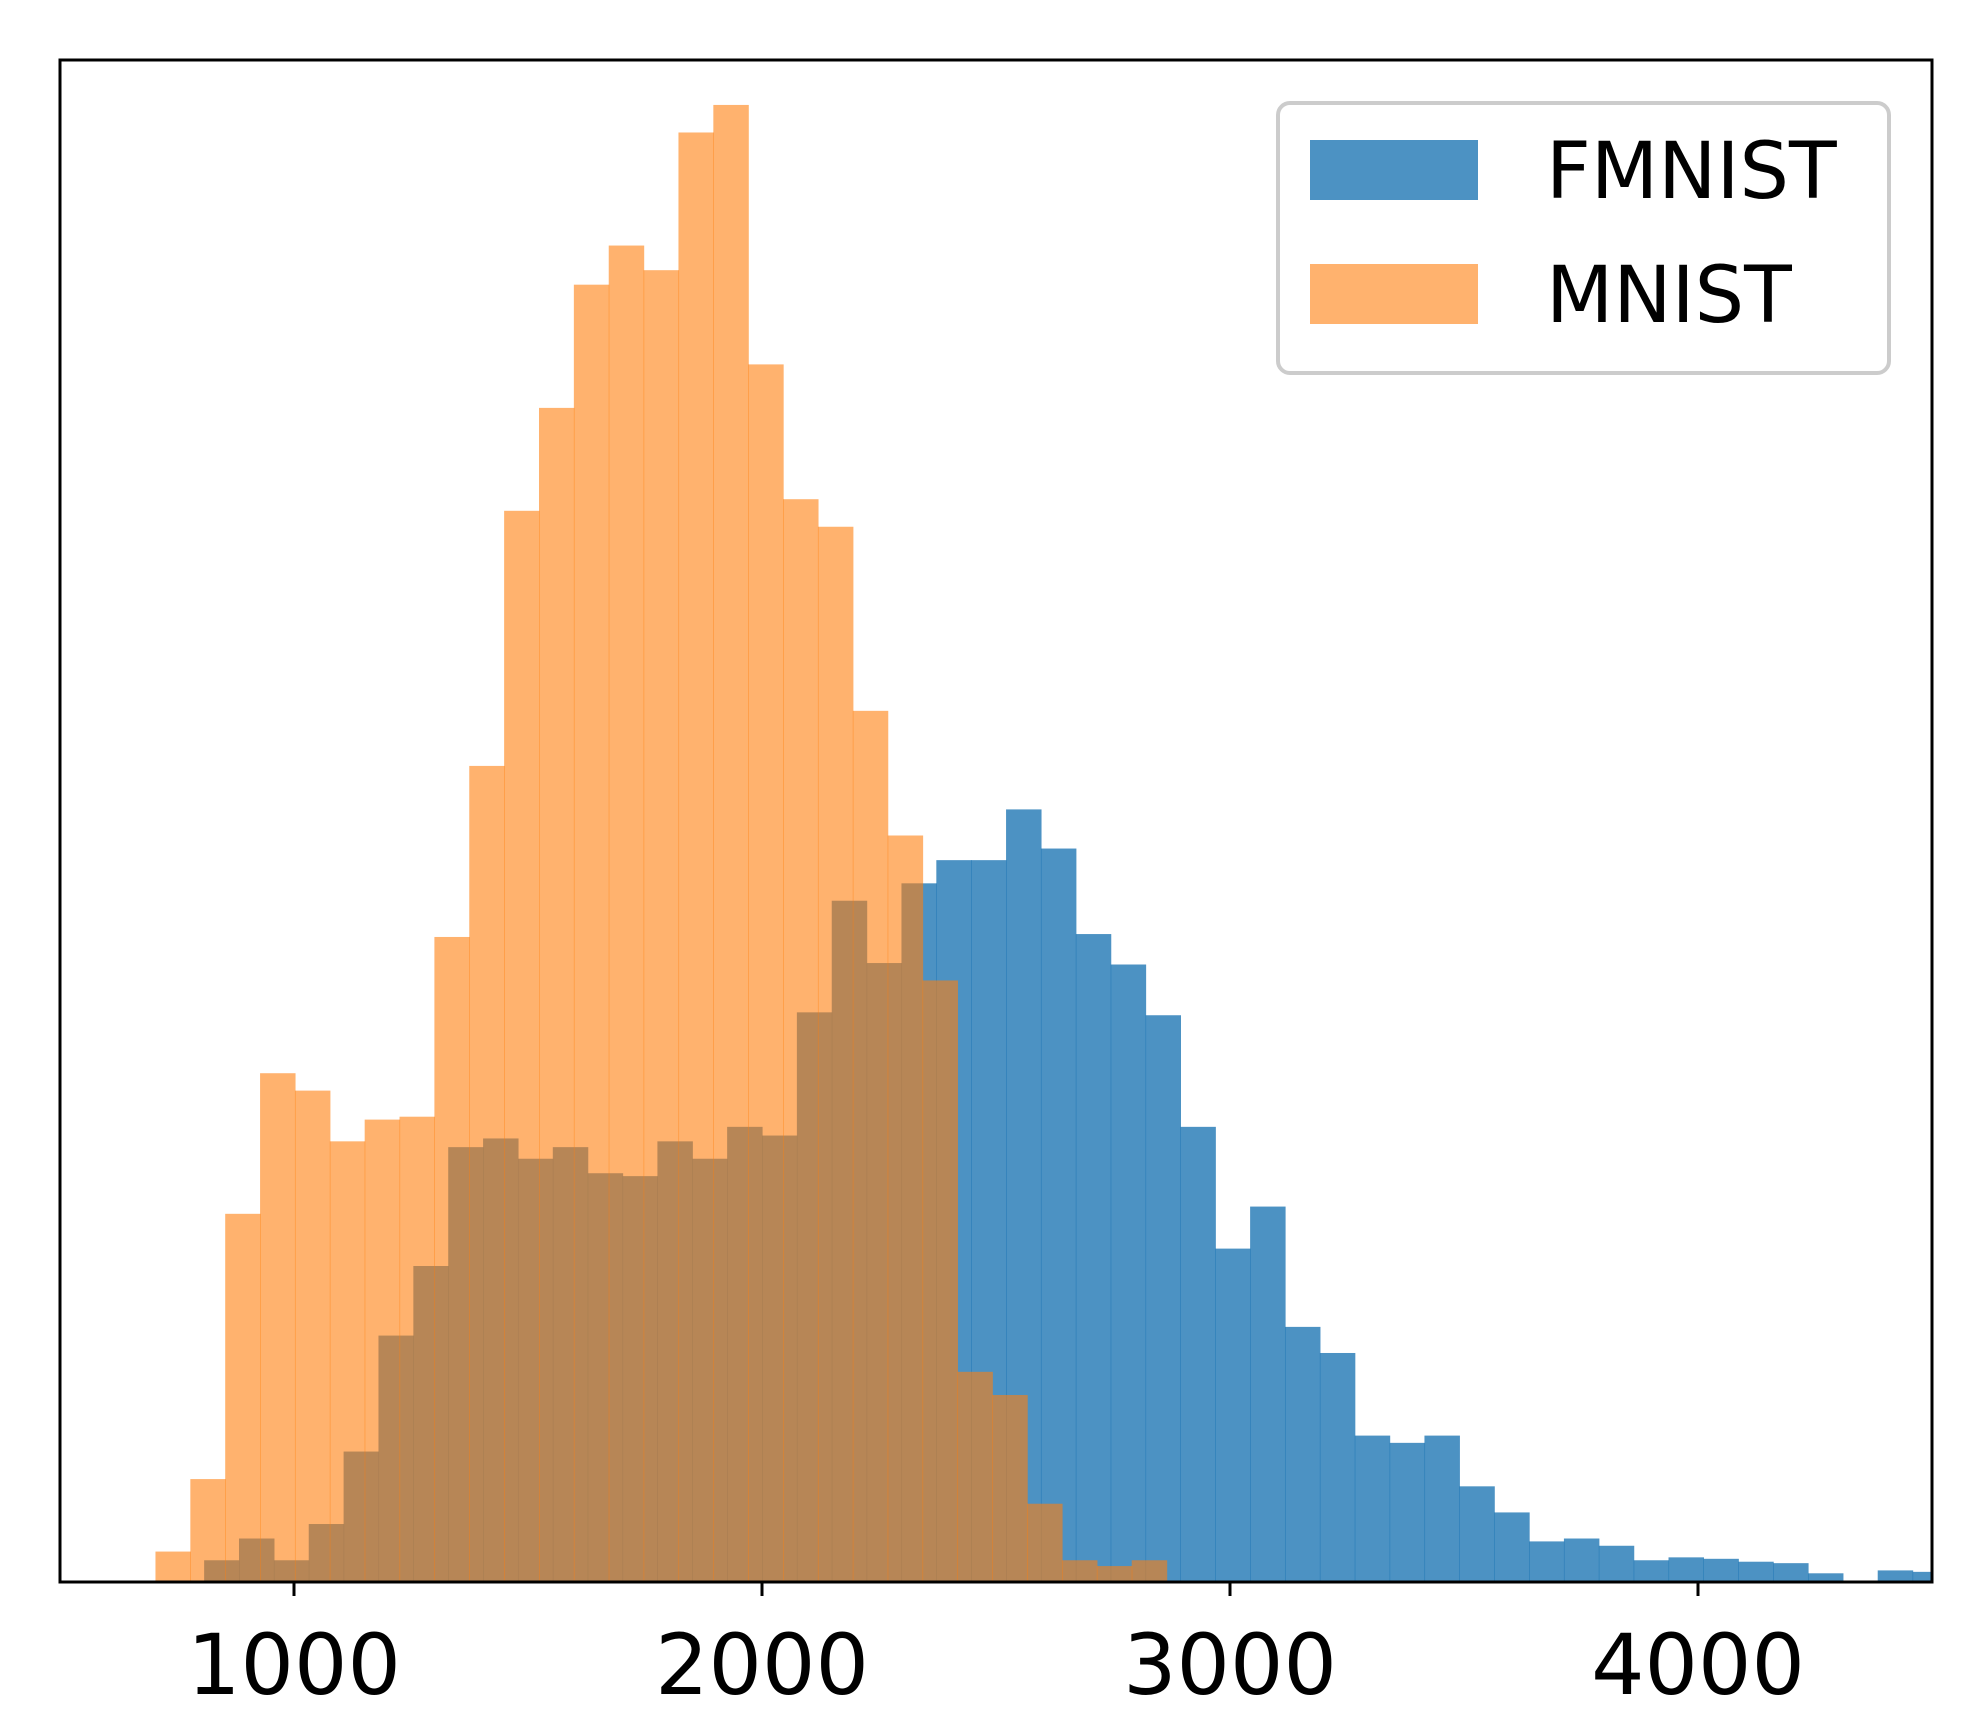  Describe the element at coordinates (1669, 296) in the screenshot. I see `legend-label-mnist: MNIST` at that location.